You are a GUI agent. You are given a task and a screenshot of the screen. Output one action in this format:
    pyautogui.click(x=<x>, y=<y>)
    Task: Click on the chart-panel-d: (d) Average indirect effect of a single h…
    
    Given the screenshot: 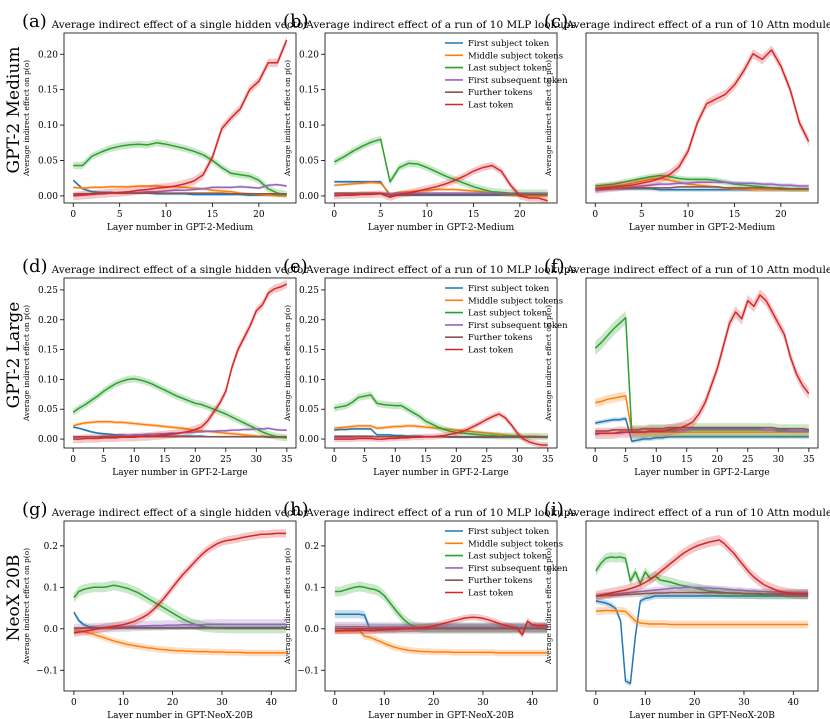 What is the action you would take?
    pyautogui.click(x=165, y=367)
    